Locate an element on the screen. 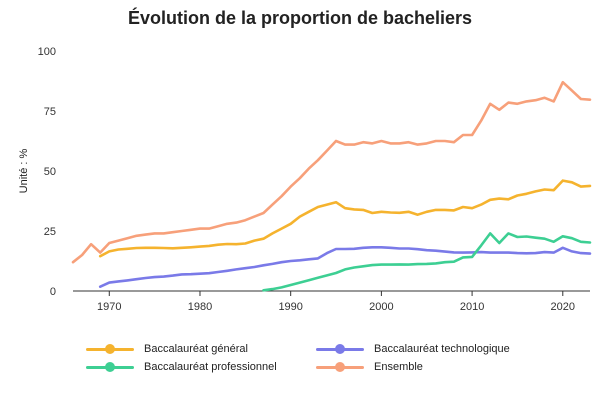 The image size is (600, 400). x-tick-label: 1990 is located at coordinates (290, 307).